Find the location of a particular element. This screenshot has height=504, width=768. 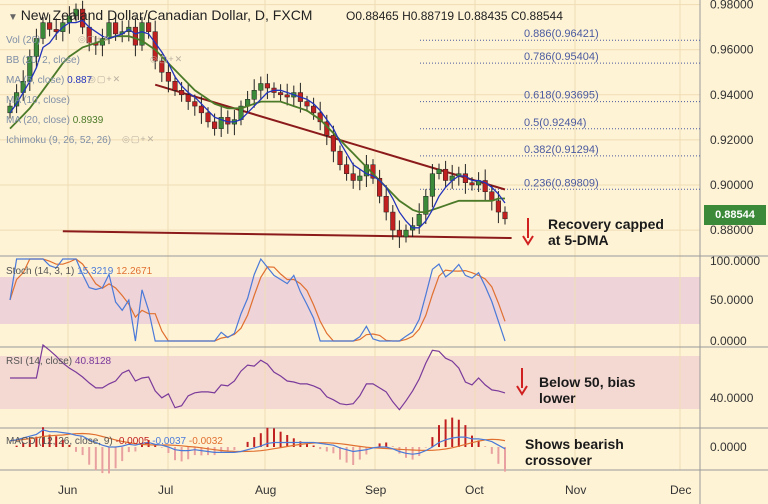

last-price-tag: 0.88544 is located at coordinates (735, 215).